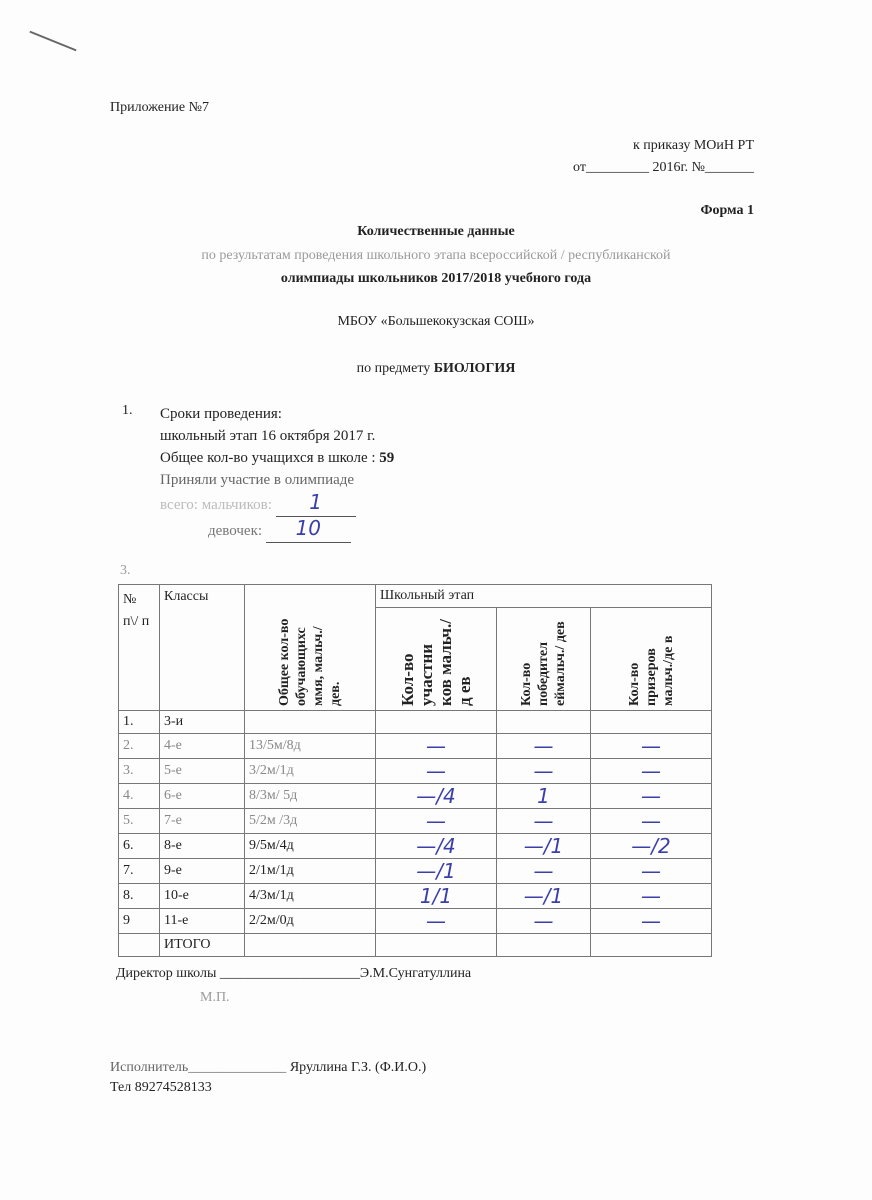 This screenshot has height=1200, width=872. I want to click on table-row: 2. 4-е 13/5м/8д — — —, so click(415, 746).